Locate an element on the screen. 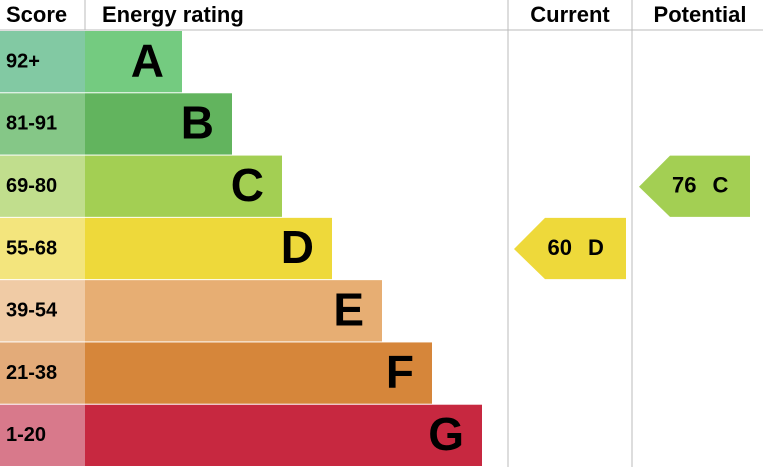  score-label: 92+ is located at coordinates (23, 61).